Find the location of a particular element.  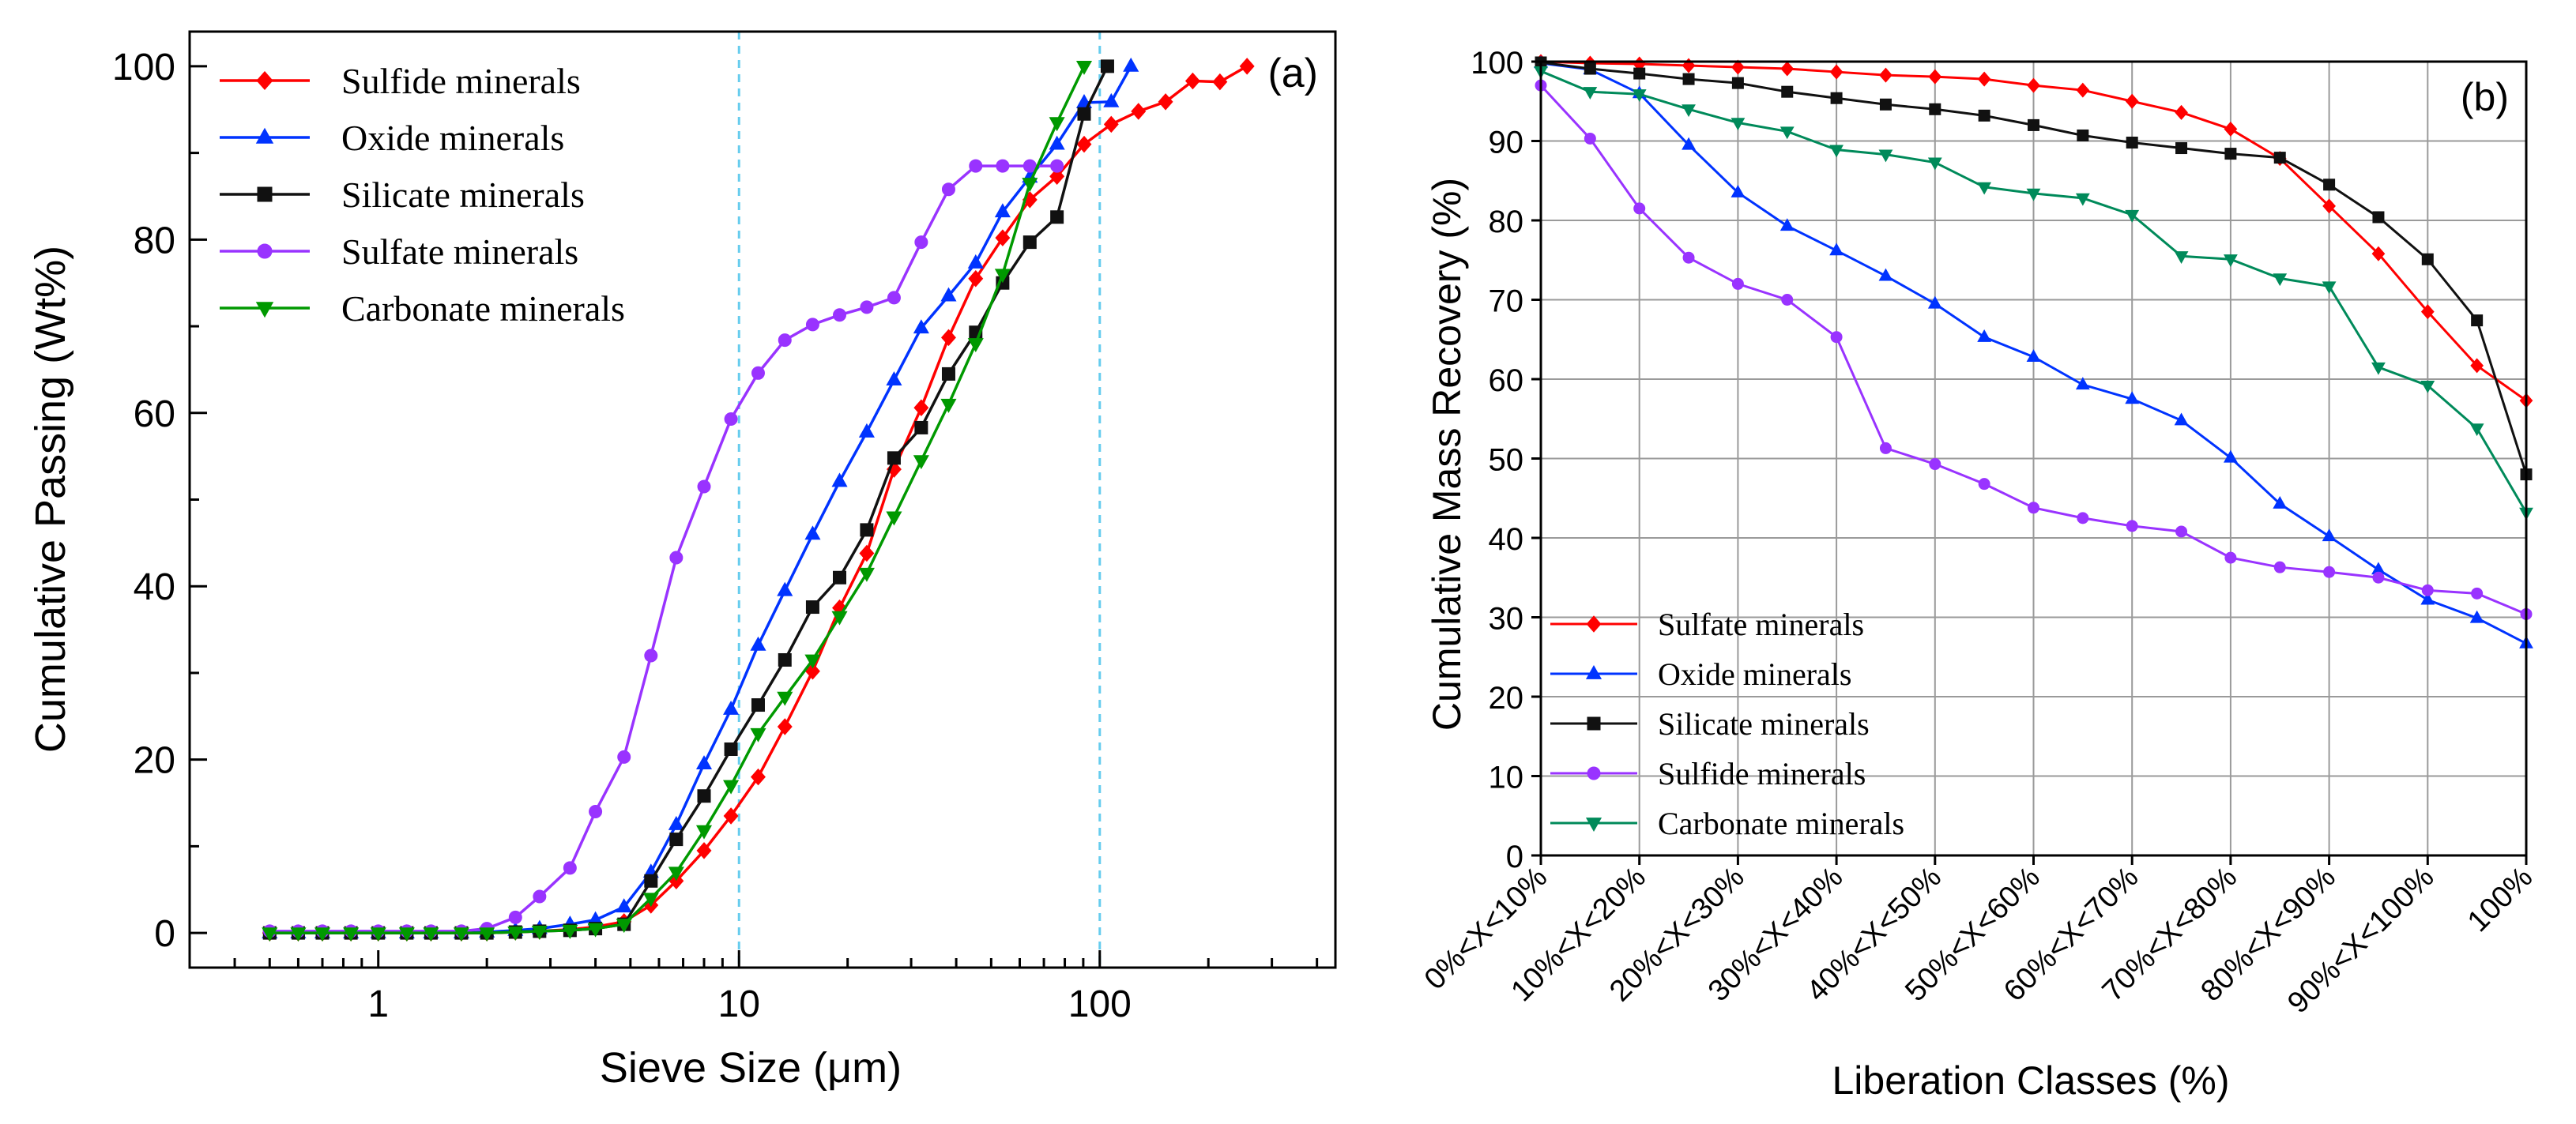

y-tick-label: 30 is located at coordinates (1506, 619).